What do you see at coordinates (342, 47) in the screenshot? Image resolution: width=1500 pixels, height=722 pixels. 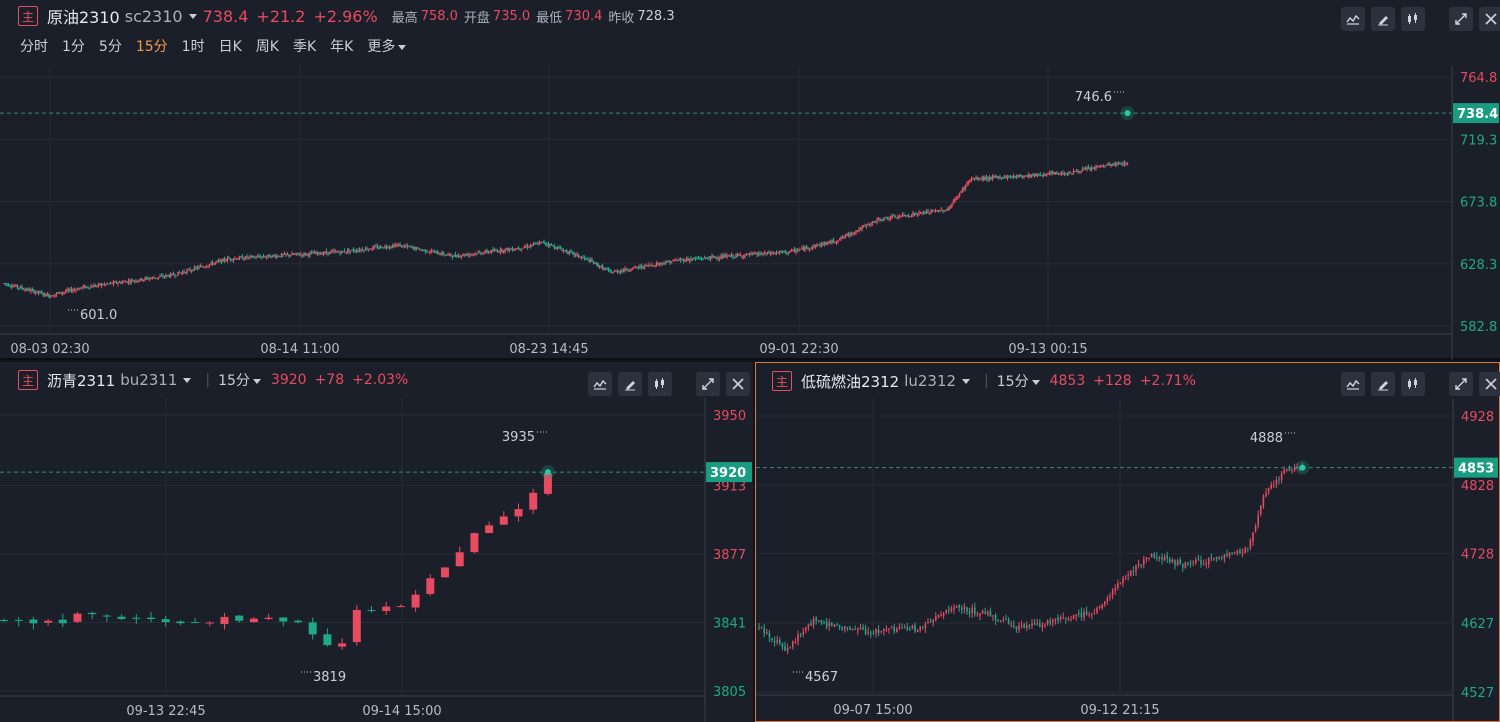 I see `period-tab: 年K` at bounding box center [342, 47].